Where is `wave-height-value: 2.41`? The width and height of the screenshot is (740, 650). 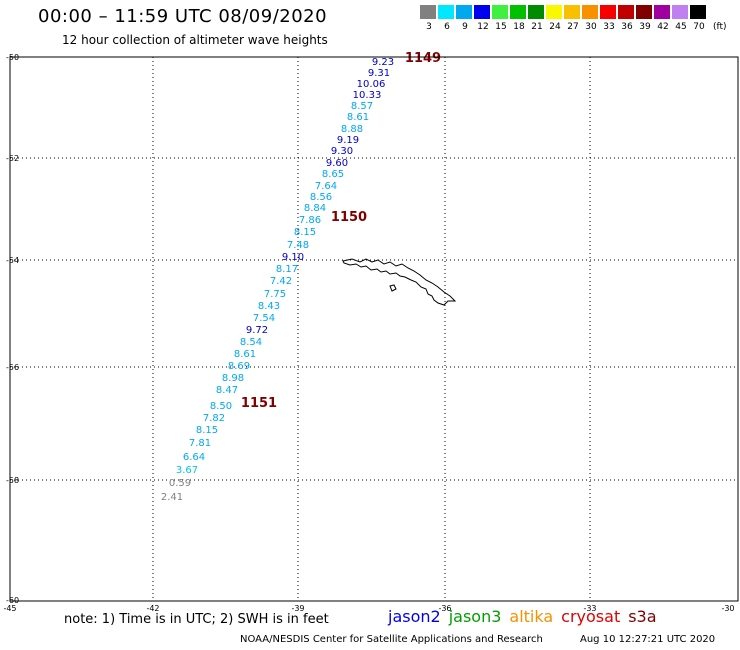 wave-height-value: 2.41 is located at coordinates (172, 497).